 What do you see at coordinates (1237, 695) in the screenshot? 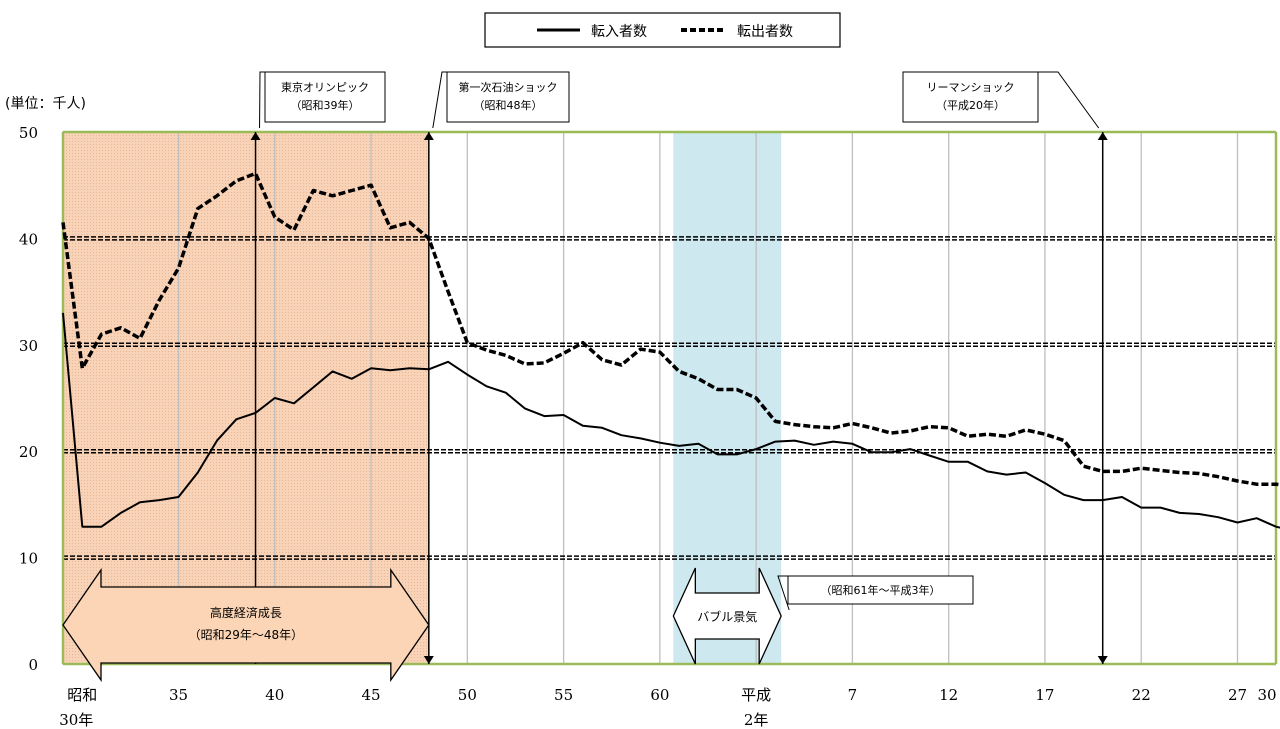
I see `x-tick-2015: 27` at bounding box center [1237, 695].